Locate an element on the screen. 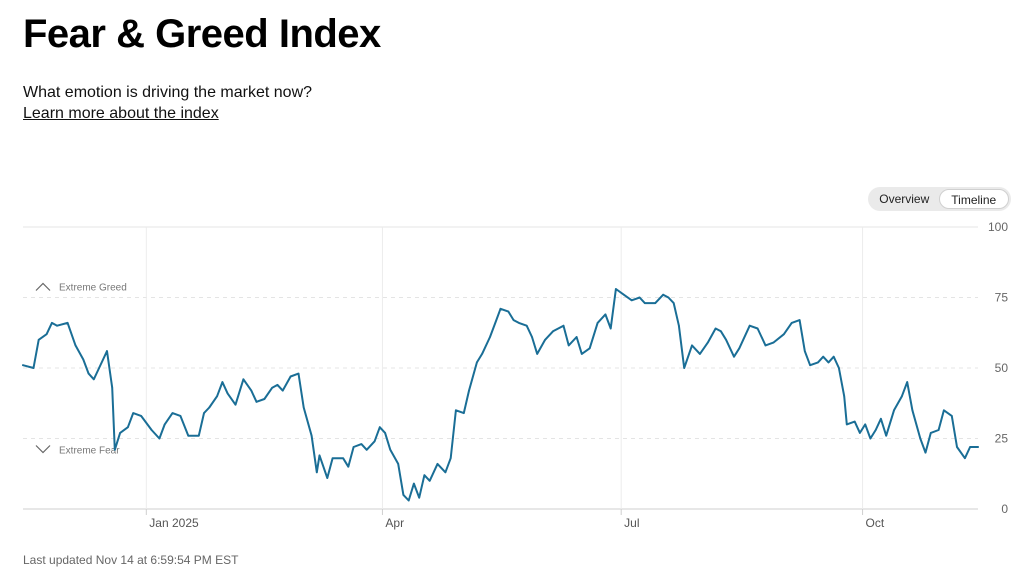  view-toggle: Overview Timeline is located at coordinates (939, 199).